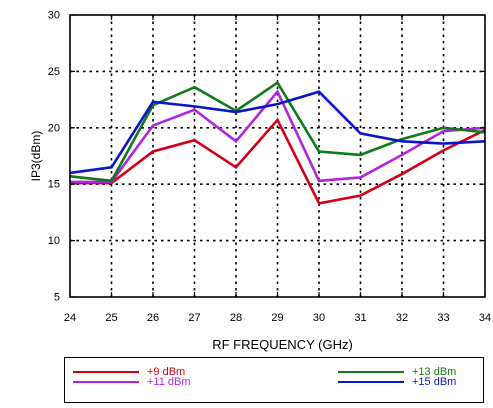 Image resolution: width=493 pixels, height=408 pixels. I want to click on x-tick-label-9: 33, so click(443, 318).